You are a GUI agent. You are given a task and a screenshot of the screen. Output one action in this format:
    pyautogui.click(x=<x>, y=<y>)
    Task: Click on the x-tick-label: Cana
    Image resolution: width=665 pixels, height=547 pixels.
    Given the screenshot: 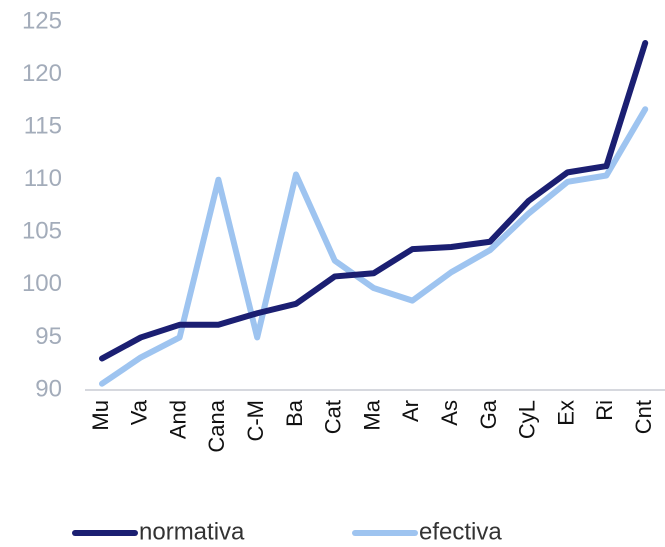 What is the action you would take?
    pyautogui.click(x=216, y=425)
    